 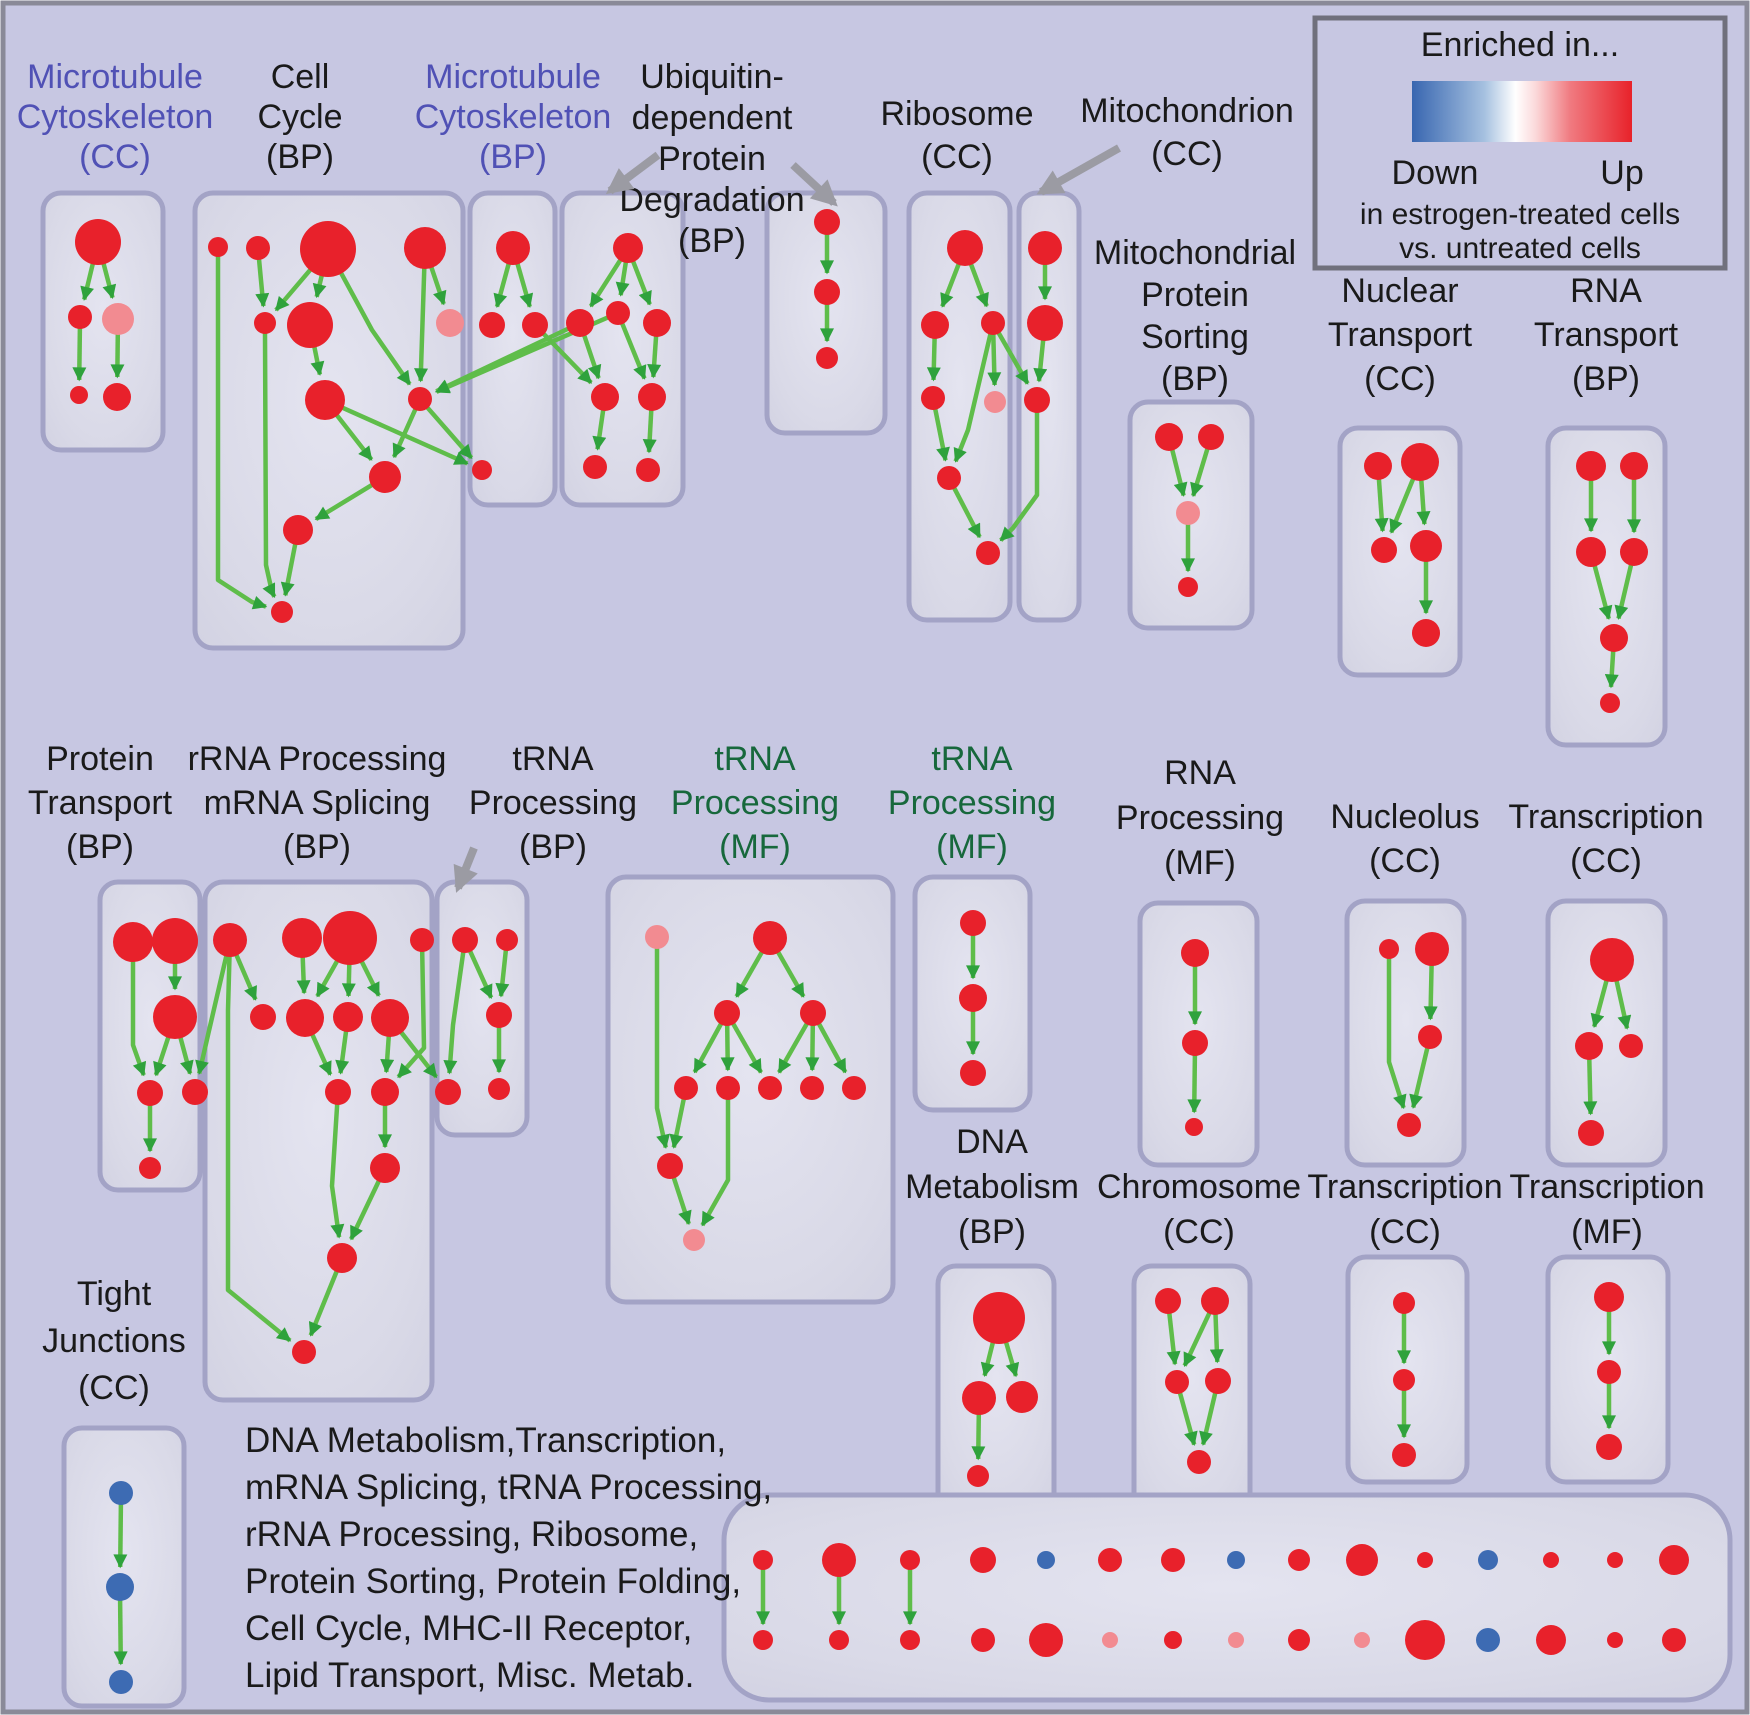 What do you see at coordinates (535, 325) in the screenshot?
I see `gene-node-b3` at bounding box center [535, 325].